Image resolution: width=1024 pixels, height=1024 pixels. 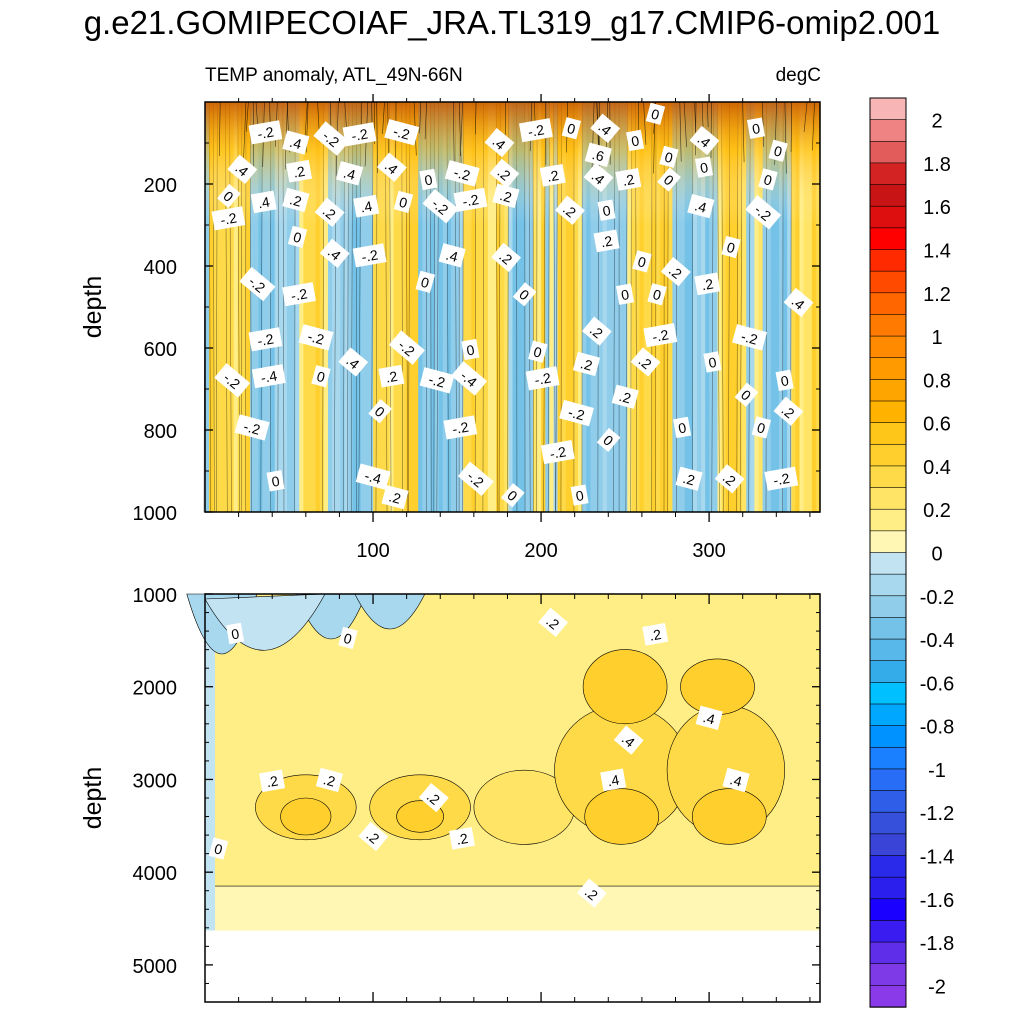 What do you see at coordinates (937, 858) in the screenshot?
I see `colorbar-label: -1.4` at bounding box center [937, 858].